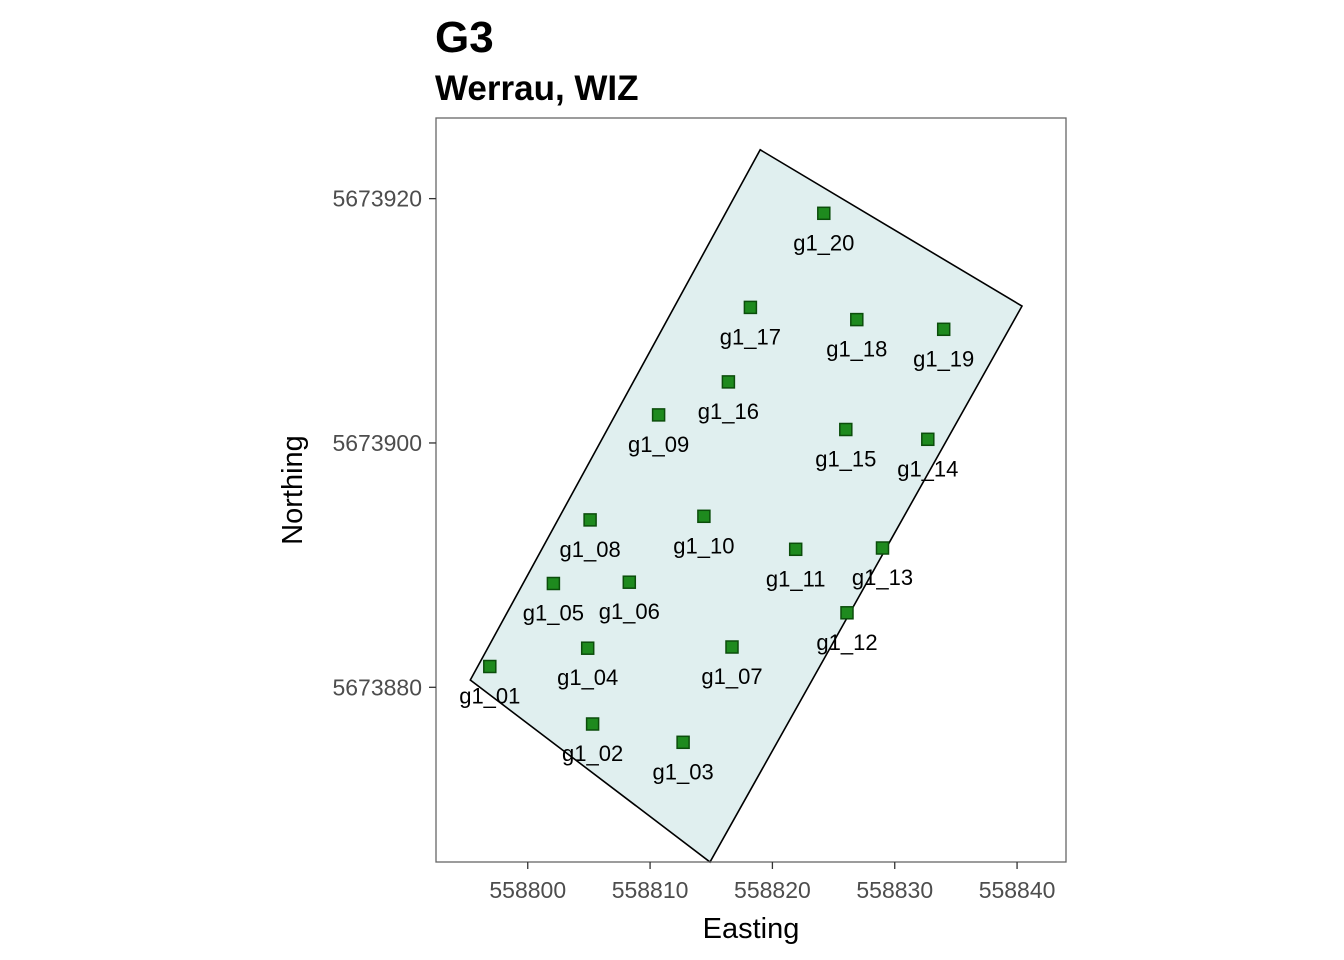  Describe the element at coordinates (927, 468) in the screenshot. I see `data-label-g1-14: g1_14` at that location.